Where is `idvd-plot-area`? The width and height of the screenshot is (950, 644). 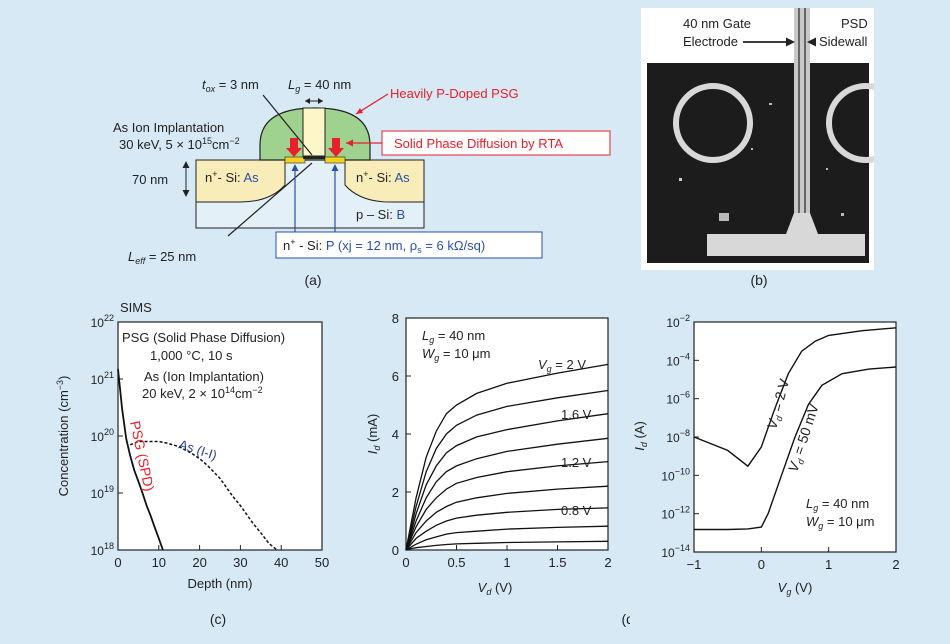
idvd-plot-area is located at coordinates (507, 434).